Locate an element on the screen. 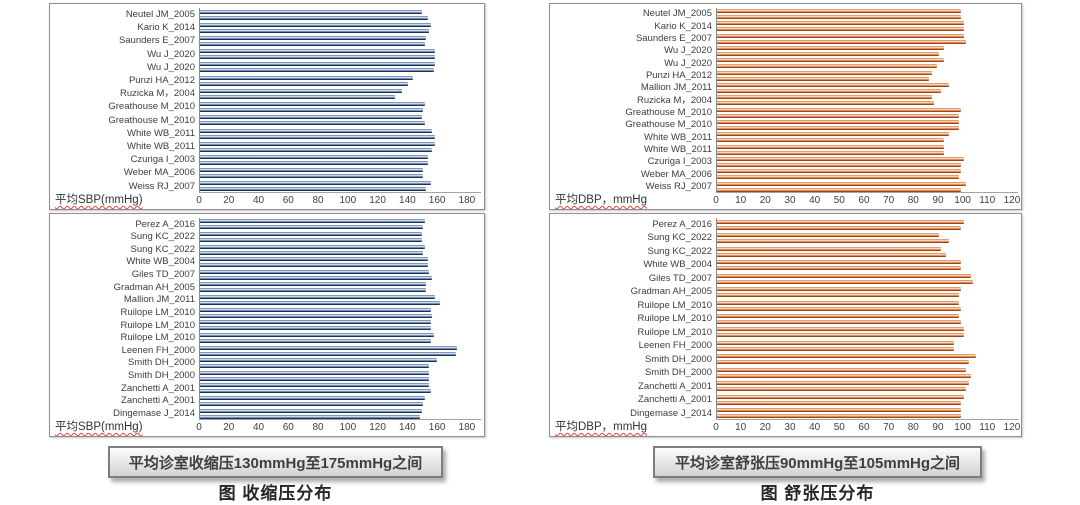  y-axis-line is located at coordinates (716, 100).